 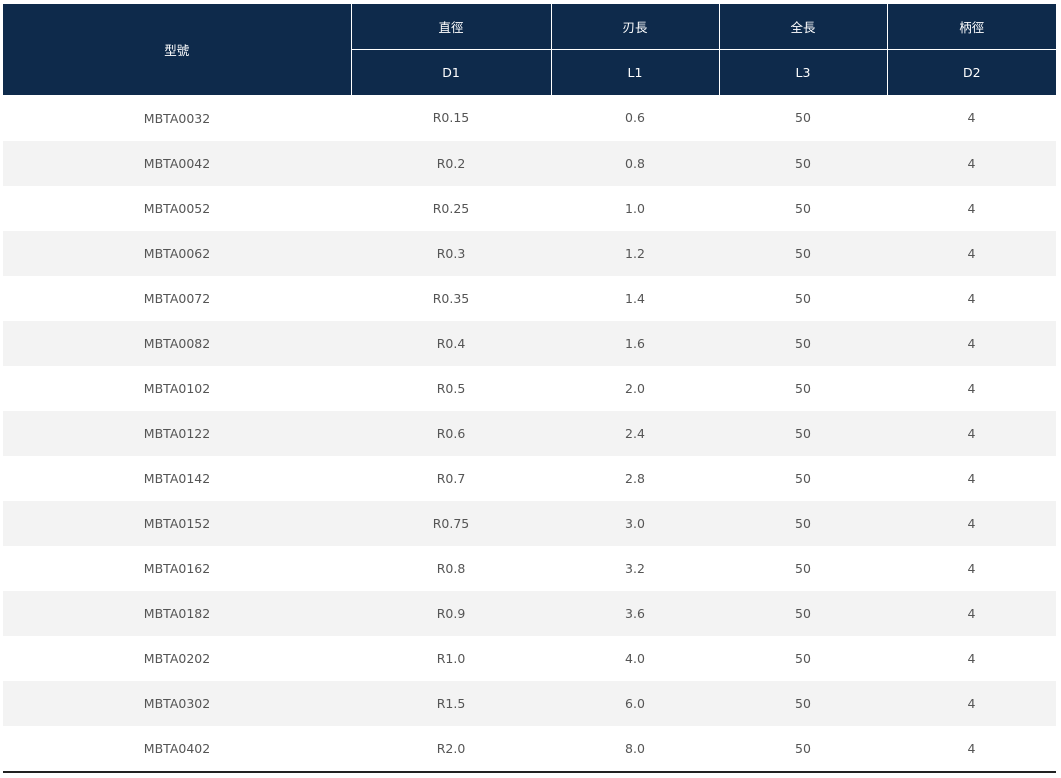 I want to click on cell-model: MBTA0072, so click(x=177, y=298).